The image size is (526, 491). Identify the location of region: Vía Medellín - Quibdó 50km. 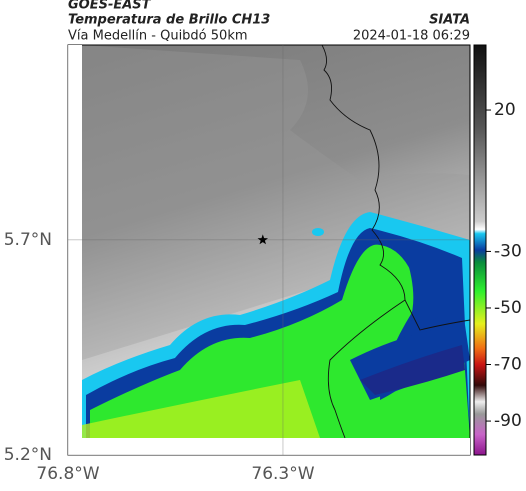
(158, 36).